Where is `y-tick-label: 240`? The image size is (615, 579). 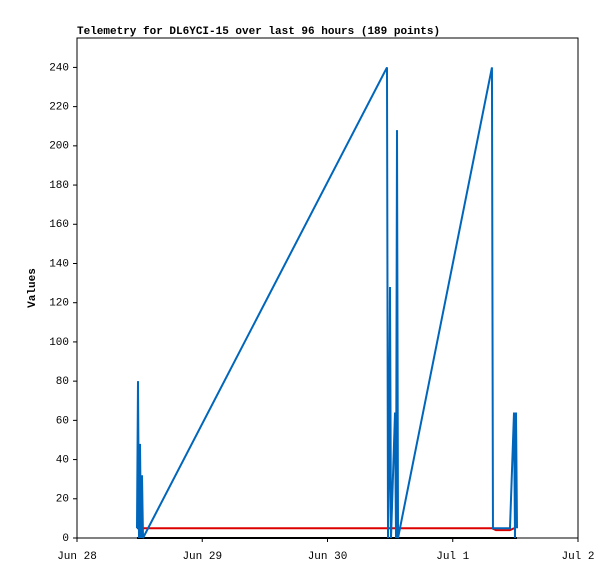
y-tick-label: 240 is located at coordinates (59, 68).